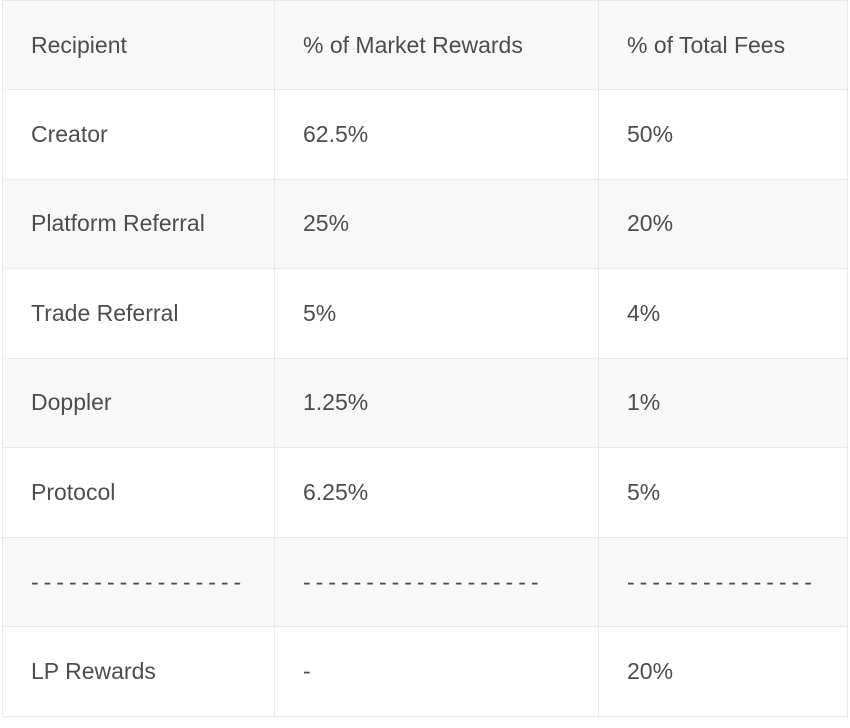  Describe the element at coordinates (723, 403) in the screenshot. I see `table-cell-total-fees: 1%` at that location.